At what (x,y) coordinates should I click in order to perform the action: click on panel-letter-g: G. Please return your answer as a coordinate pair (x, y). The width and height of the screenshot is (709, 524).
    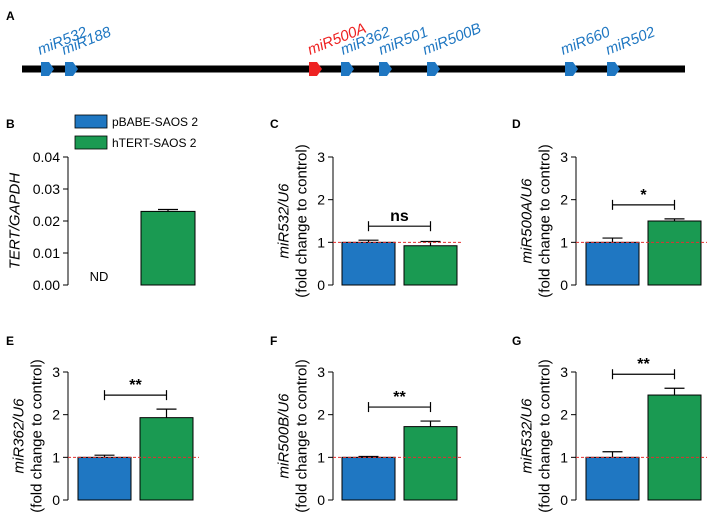
    Looking at the image, I should click on (516, 341).